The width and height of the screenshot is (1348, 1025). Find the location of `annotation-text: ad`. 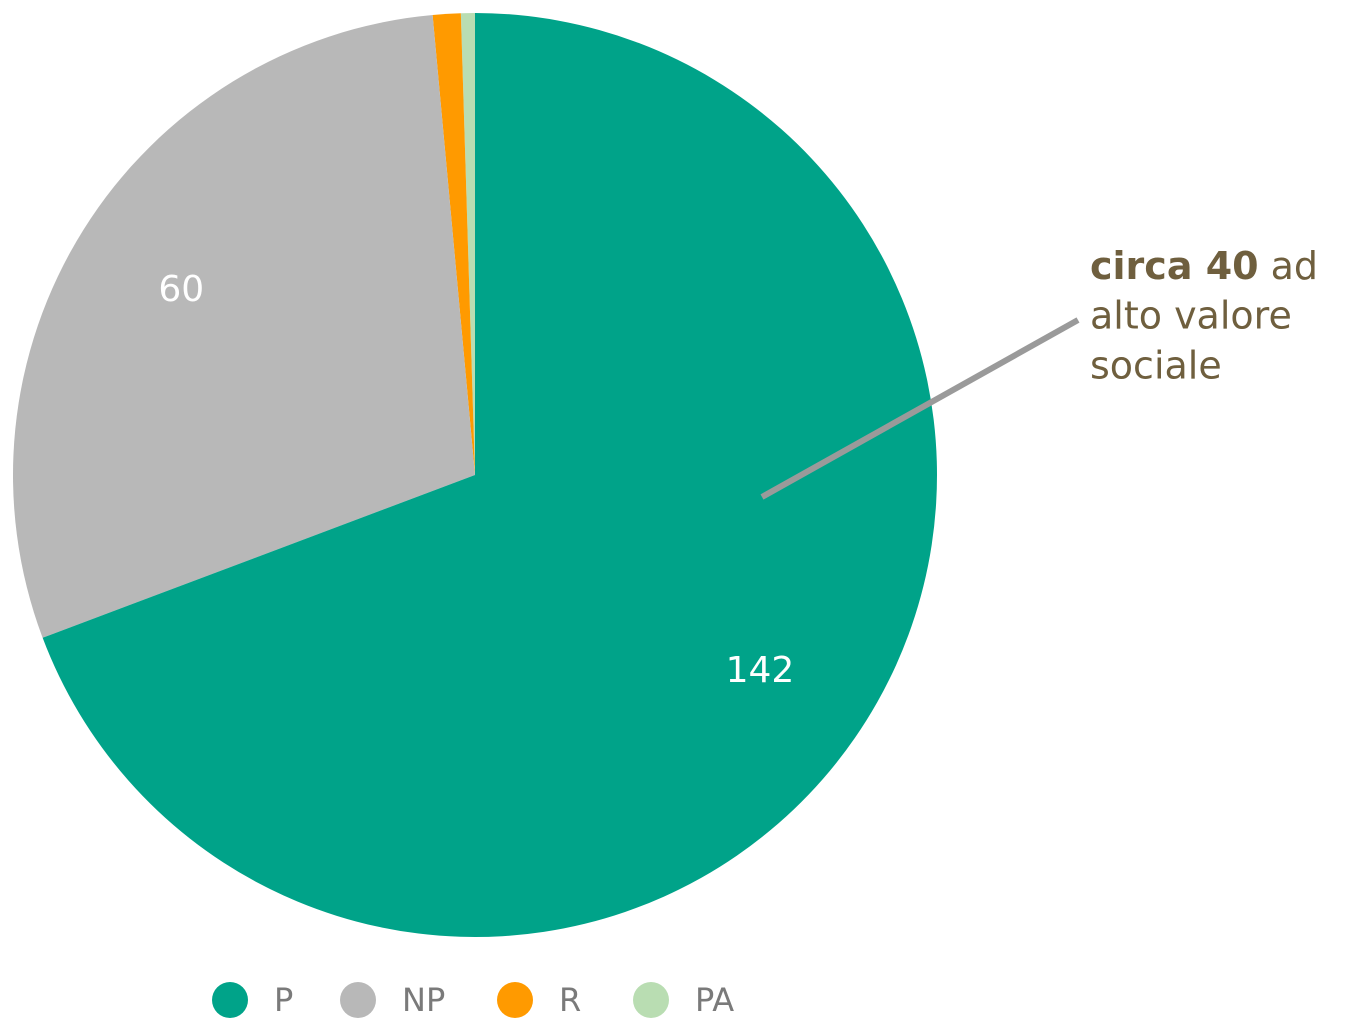

annotation-text: ad is located at coordinates (1294, 266).